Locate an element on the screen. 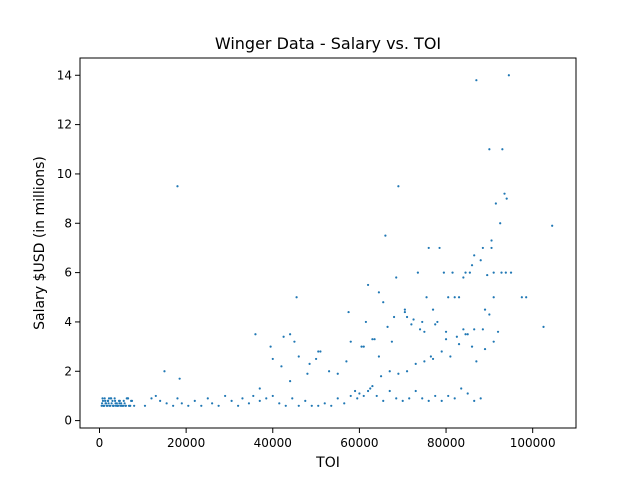  chart-title: Winger Data - Salary vs. TOI is located at coordinates (328, 43).